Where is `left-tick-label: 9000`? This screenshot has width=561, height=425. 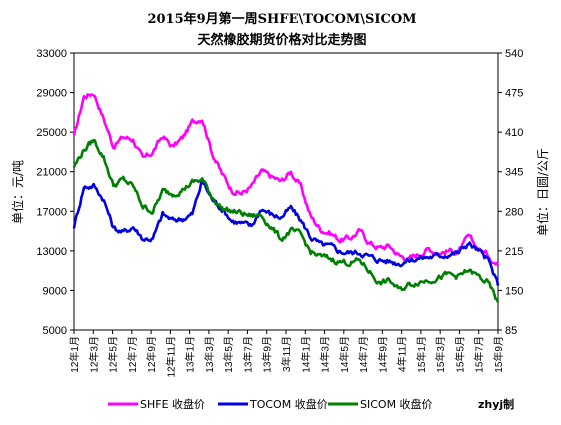 left-tick-label: 9000 is located at coordinates (55, 291).